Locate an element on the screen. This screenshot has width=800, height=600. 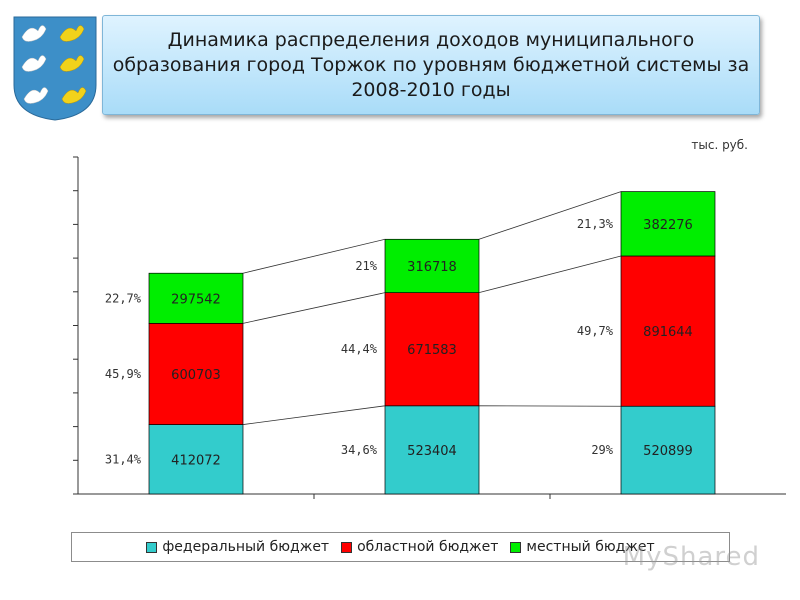
legend-item-federal: федеральный бюджет is located at coordinates (237, 547).